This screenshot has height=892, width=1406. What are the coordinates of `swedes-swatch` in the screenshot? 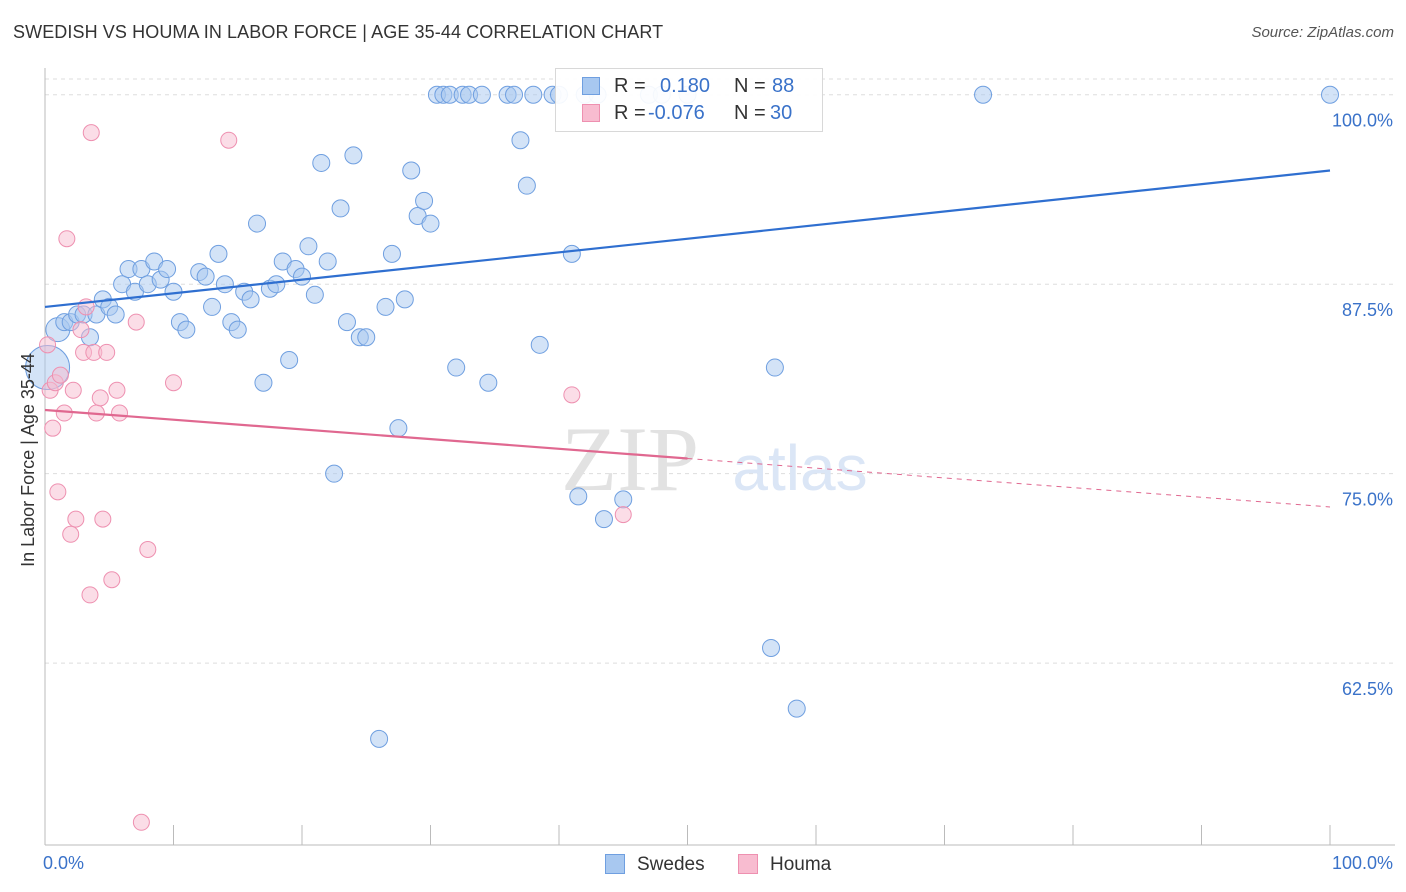 It's located at (591, 86).